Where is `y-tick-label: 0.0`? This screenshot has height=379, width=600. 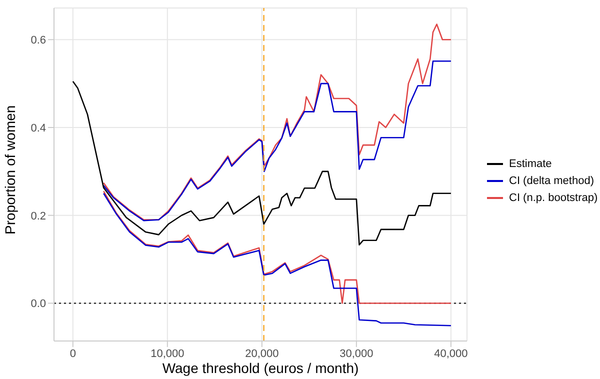
y-tick-label: 0.0 is located at coordinates (38, 304).